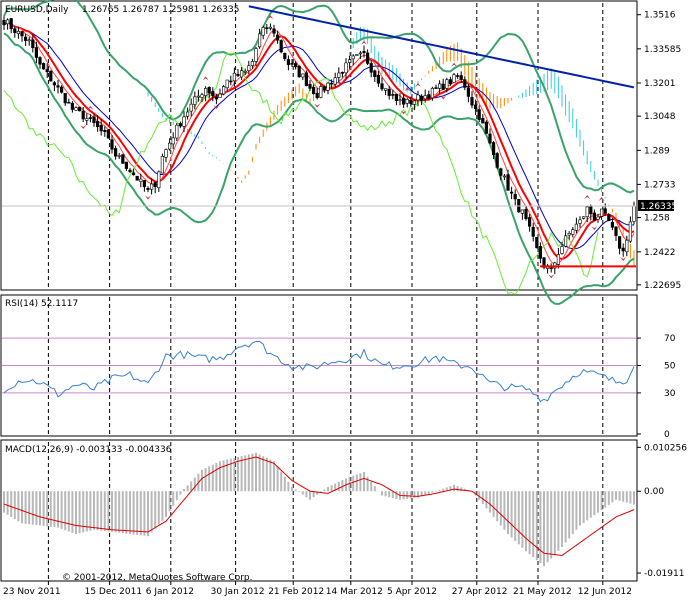 The height and width of the screenshot is (600, 700). I want to click on x-tick-label-3: 30 Jan 2012, so click(238, 592).